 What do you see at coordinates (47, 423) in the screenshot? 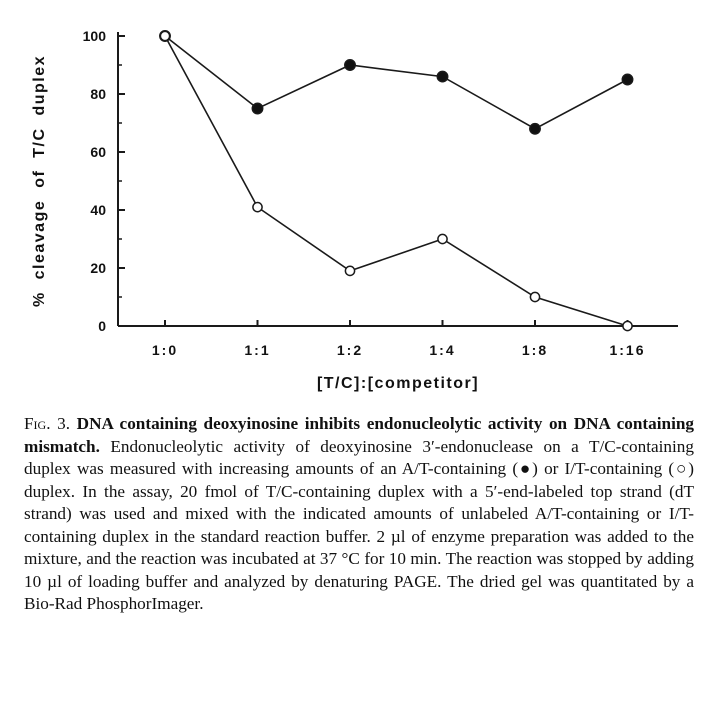
I see `figure-number: Fig. 3.` at bounding box center [47, 423].